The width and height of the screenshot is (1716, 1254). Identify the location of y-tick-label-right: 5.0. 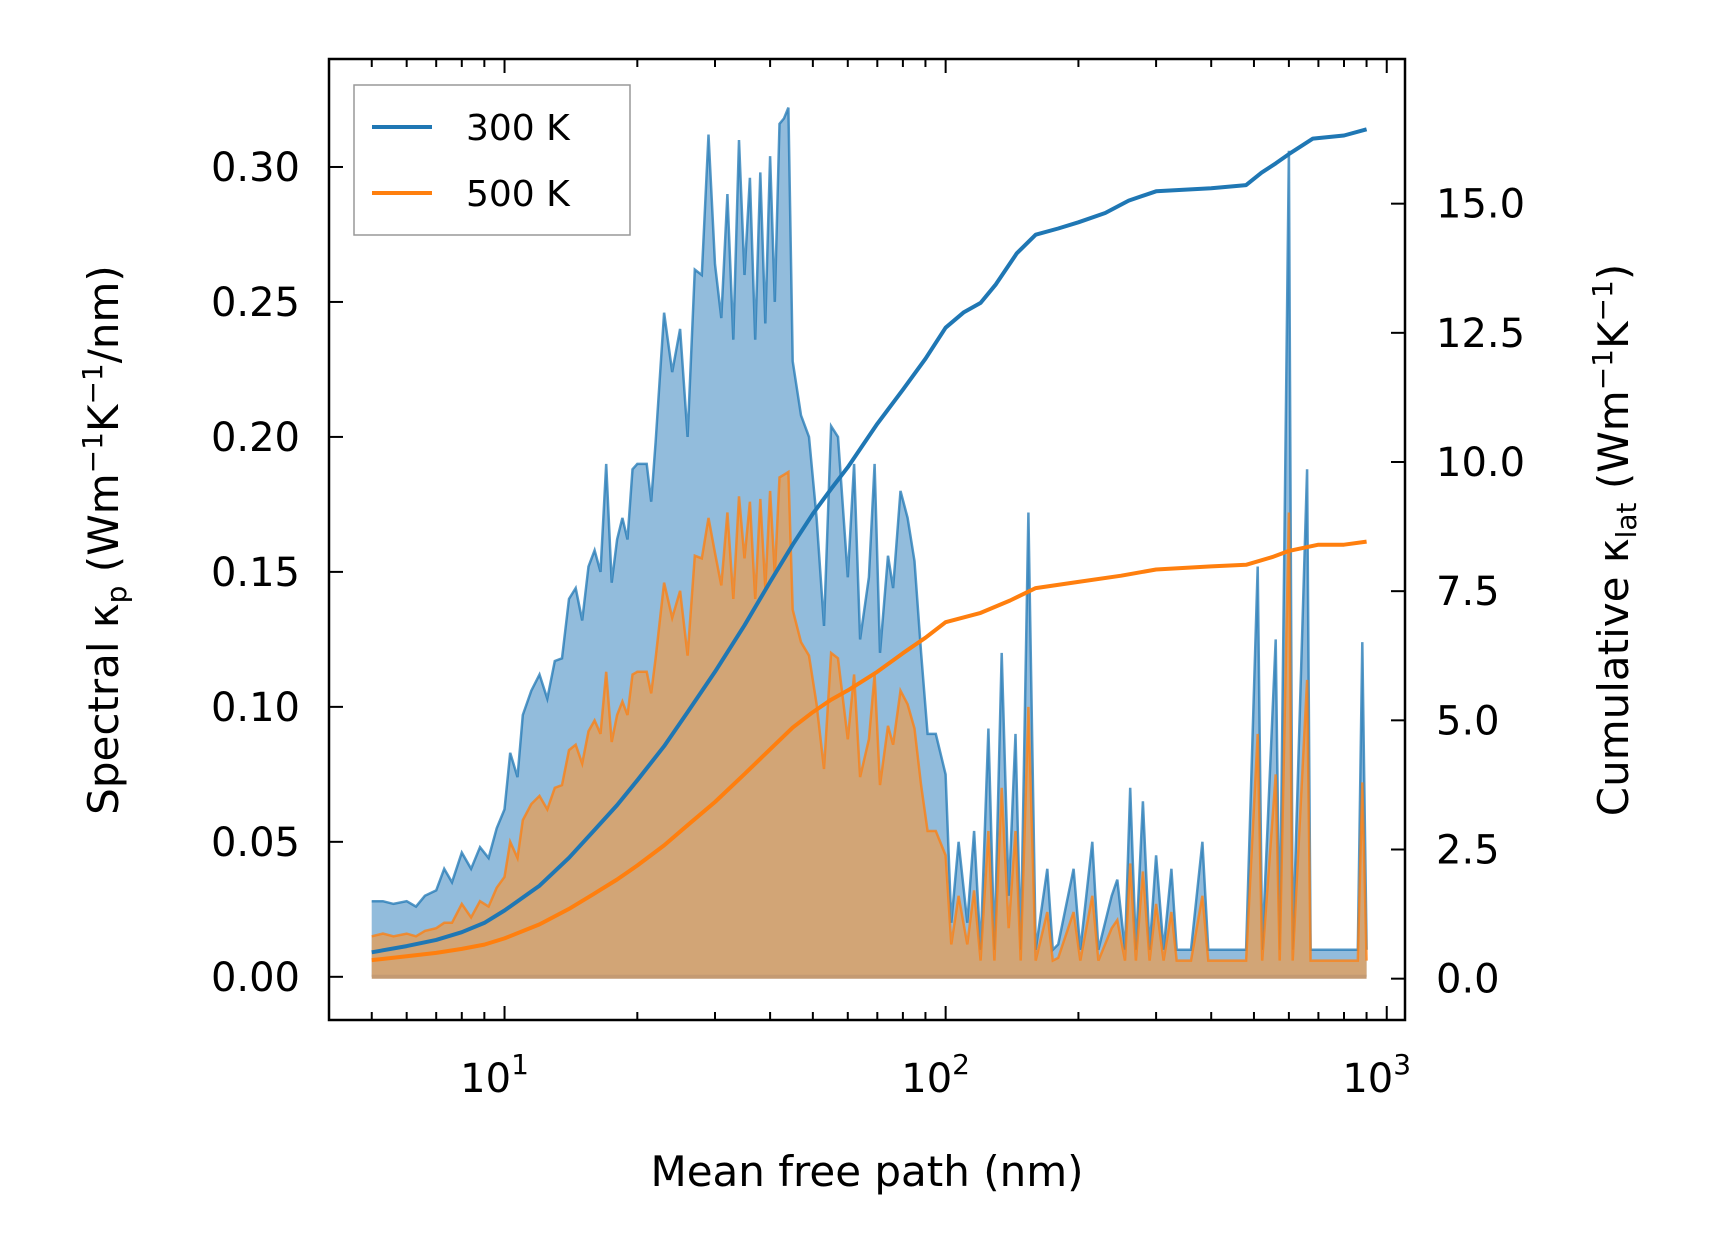
(1468, 721).